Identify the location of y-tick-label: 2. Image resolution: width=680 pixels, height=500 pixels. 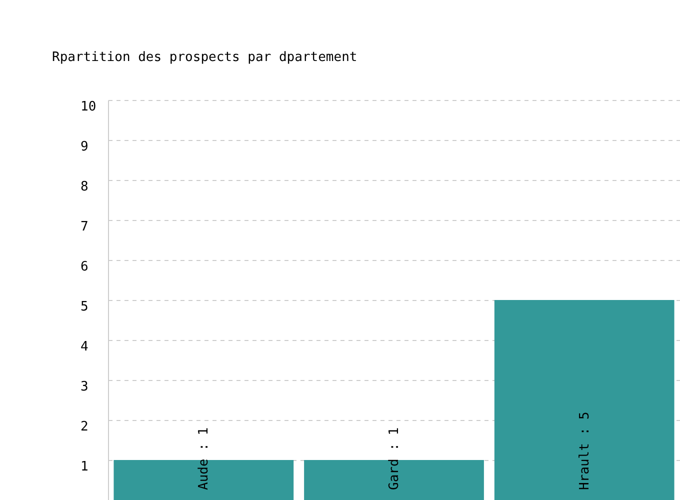
(84, 427).